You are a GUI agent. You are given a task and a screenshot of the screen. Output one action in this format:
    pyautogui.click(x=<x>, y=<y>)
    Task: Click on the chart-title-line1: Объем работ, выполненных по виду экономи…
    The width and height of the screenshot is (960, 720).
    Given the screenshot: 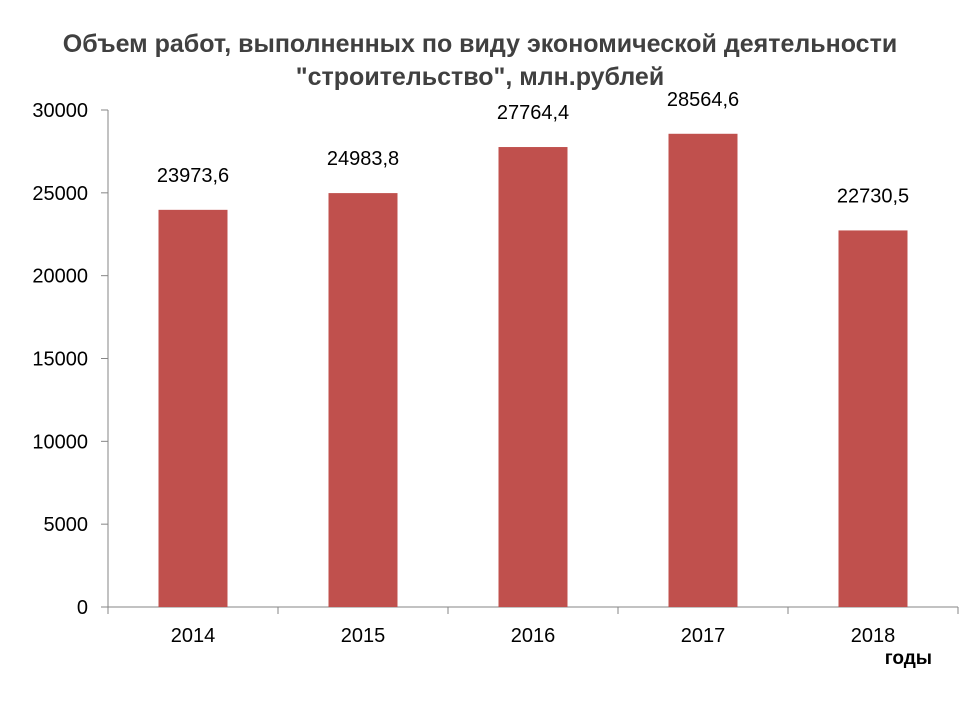 What is the action you would take?
    pyautogui.click(x=480, y=44)
    